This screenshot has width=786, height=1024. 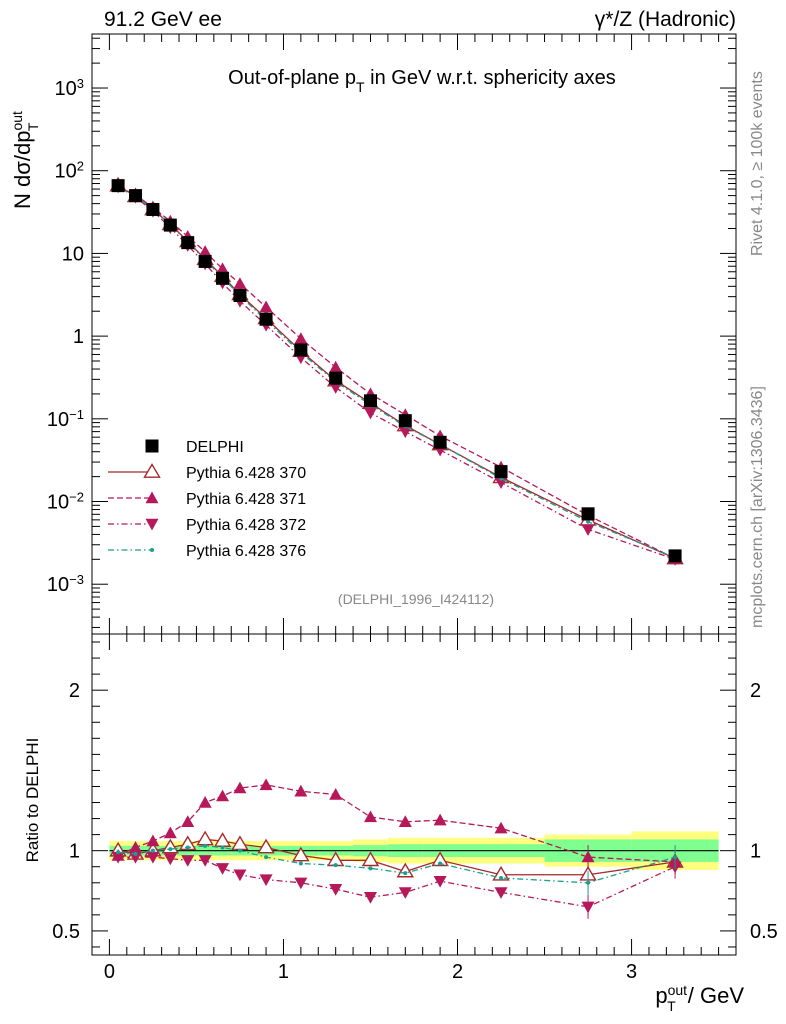 I want to click on legend-label-p372: Pythia 6.428 372, so click(x=246, y=525).